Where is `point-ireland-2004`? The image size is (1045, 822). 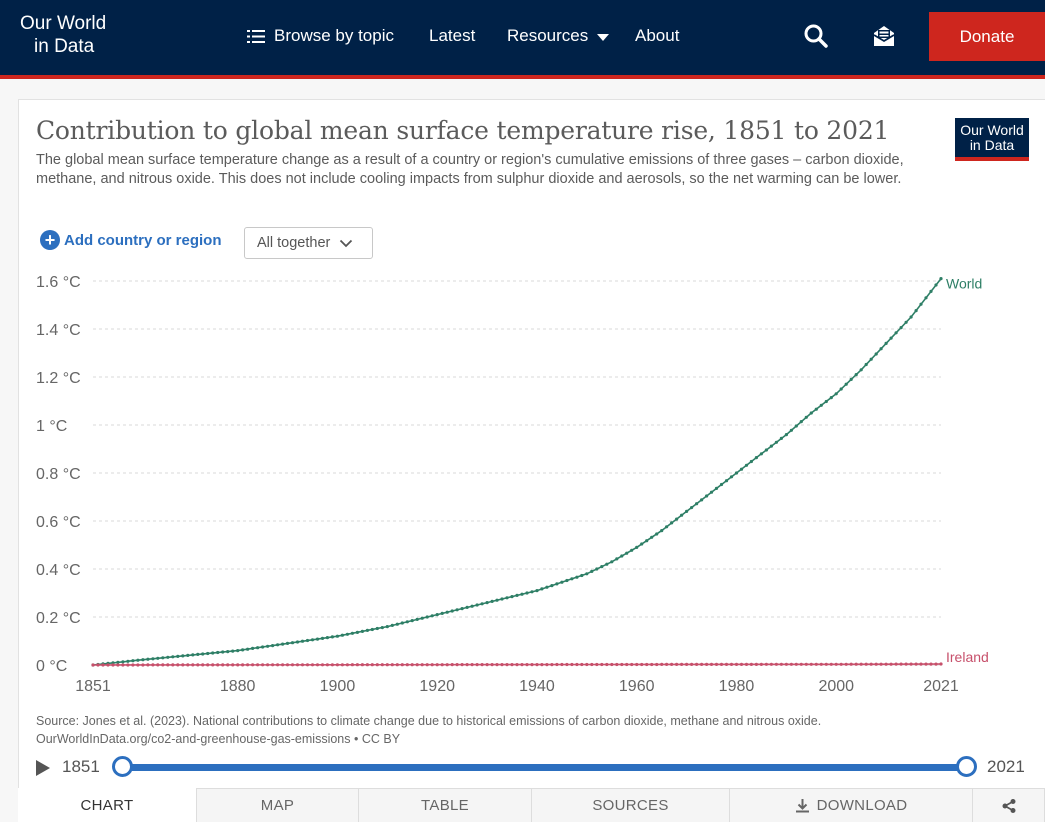 point-ireland-2004 is located at coordinates (856, 664).